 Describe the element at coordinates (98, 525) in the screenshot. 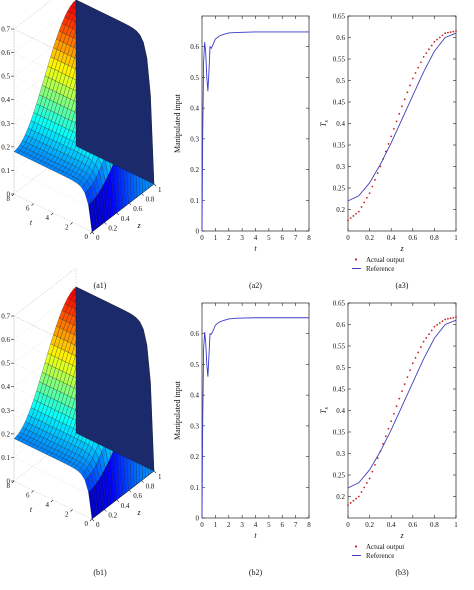

I see `z-tick-label: 0` at that location.